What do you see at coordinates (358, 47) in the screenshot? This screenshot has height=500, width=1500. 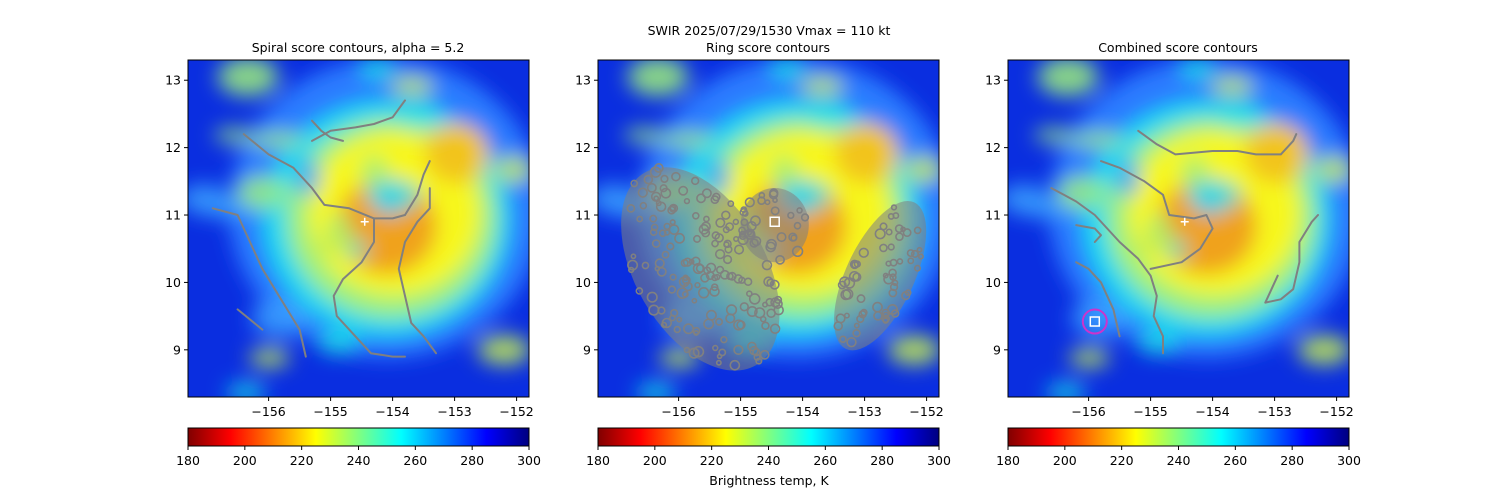 I see `panel-title-spiral: Spiral score contours, alpha = 5.2` at bounding box center [358, 47].